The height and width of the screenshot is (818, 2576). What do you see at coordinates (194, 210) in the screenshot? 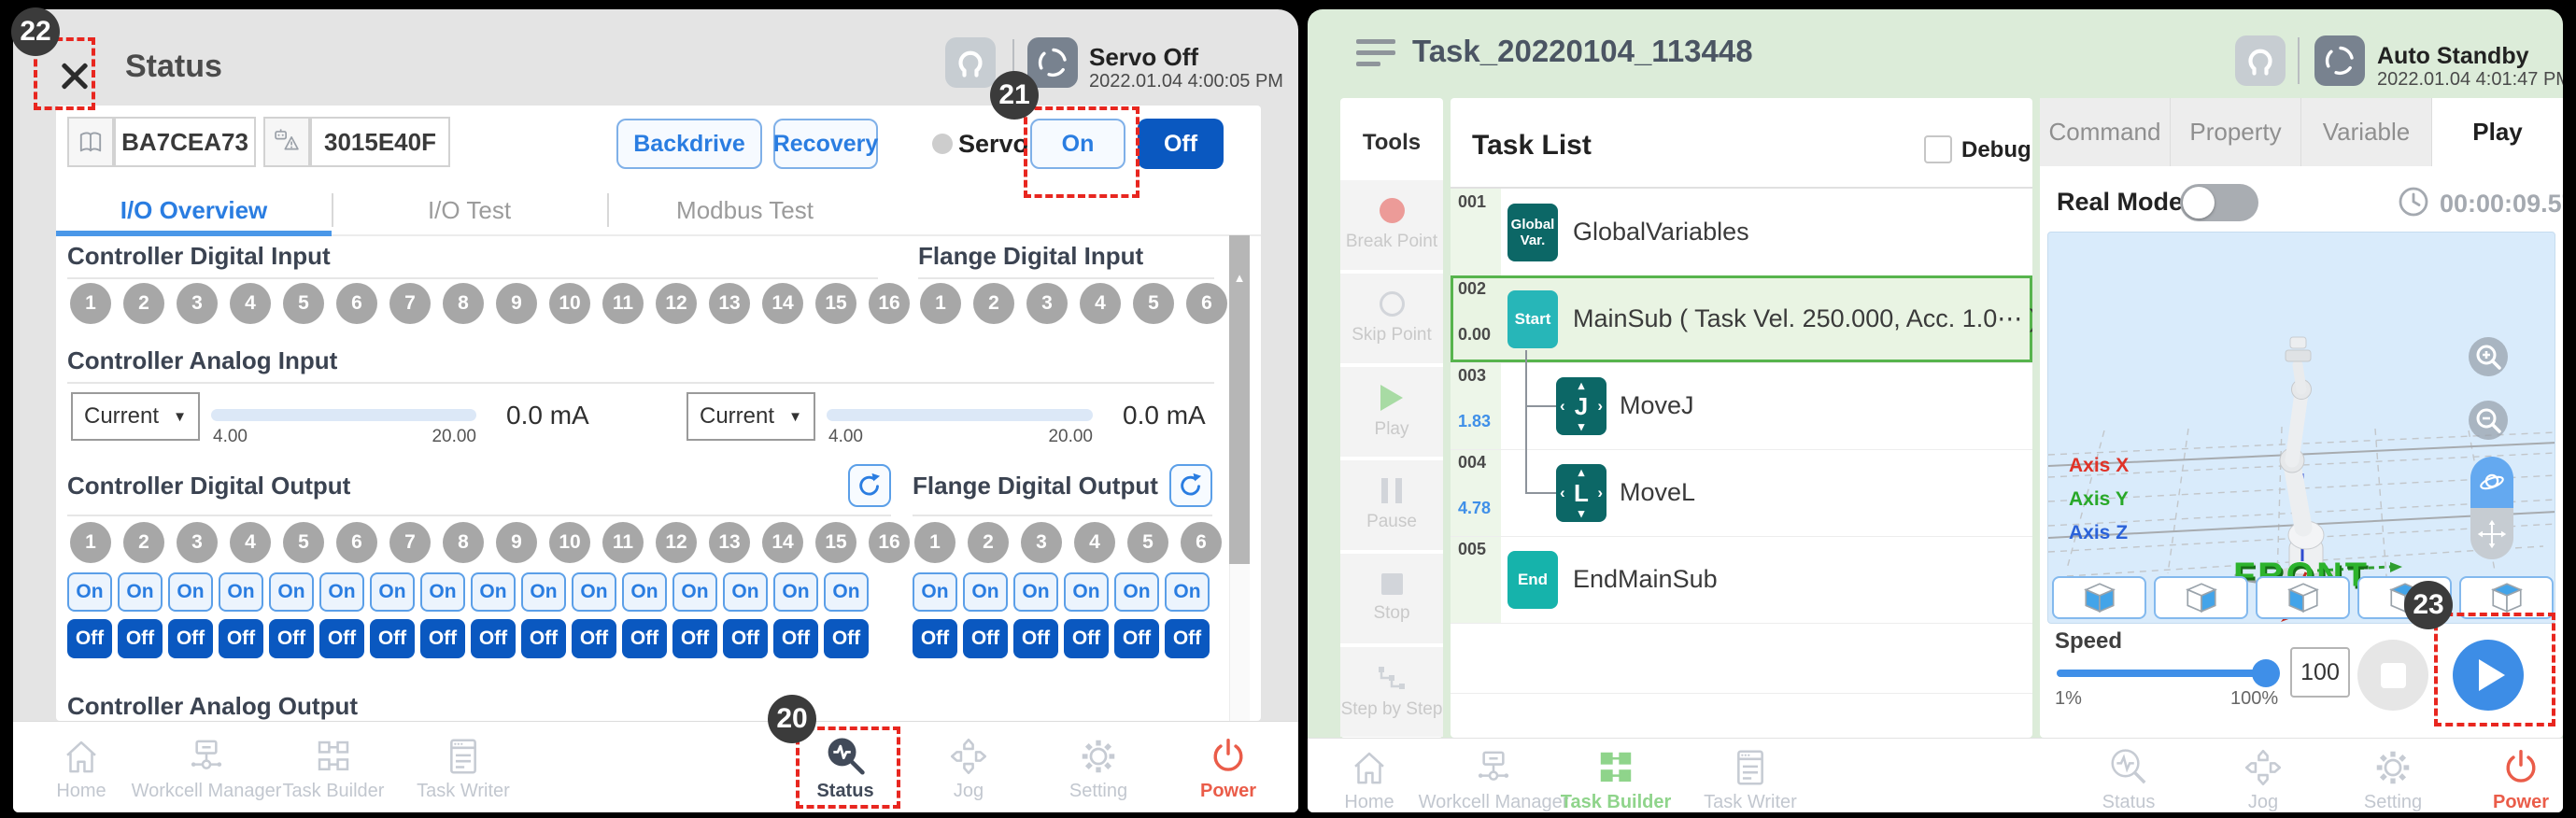
I see `tab-io-overview: I/O Overview` at bounding box center [194, 210].